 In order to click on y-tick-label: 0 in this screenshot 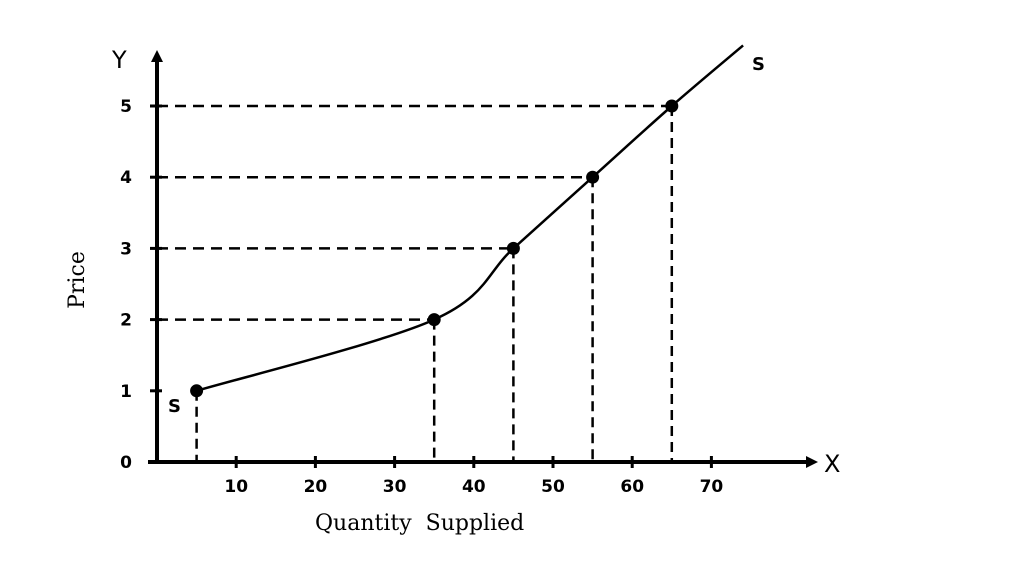, I will do `click(126, 463)`.